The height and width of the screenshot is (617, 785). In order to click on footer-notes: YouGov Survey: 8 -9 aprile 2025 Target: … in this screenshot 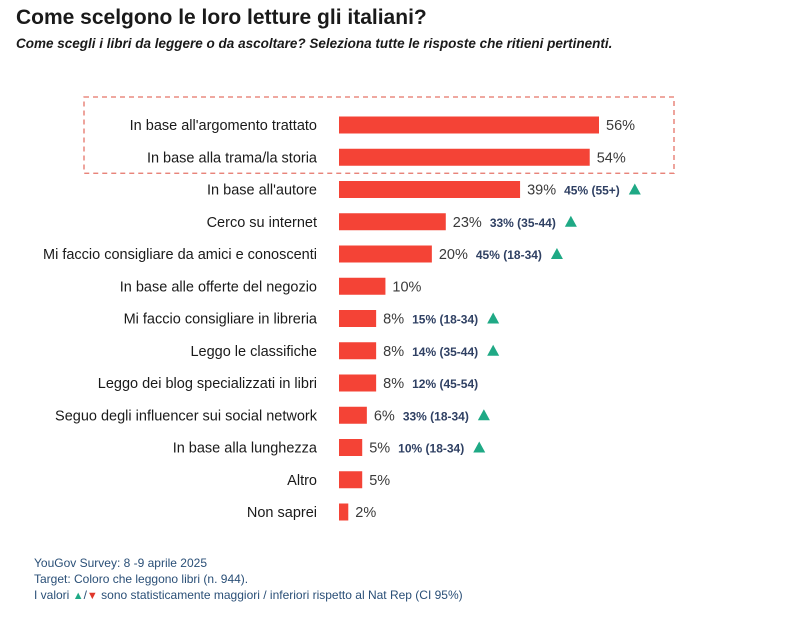, I will do `click(248, 579)`.